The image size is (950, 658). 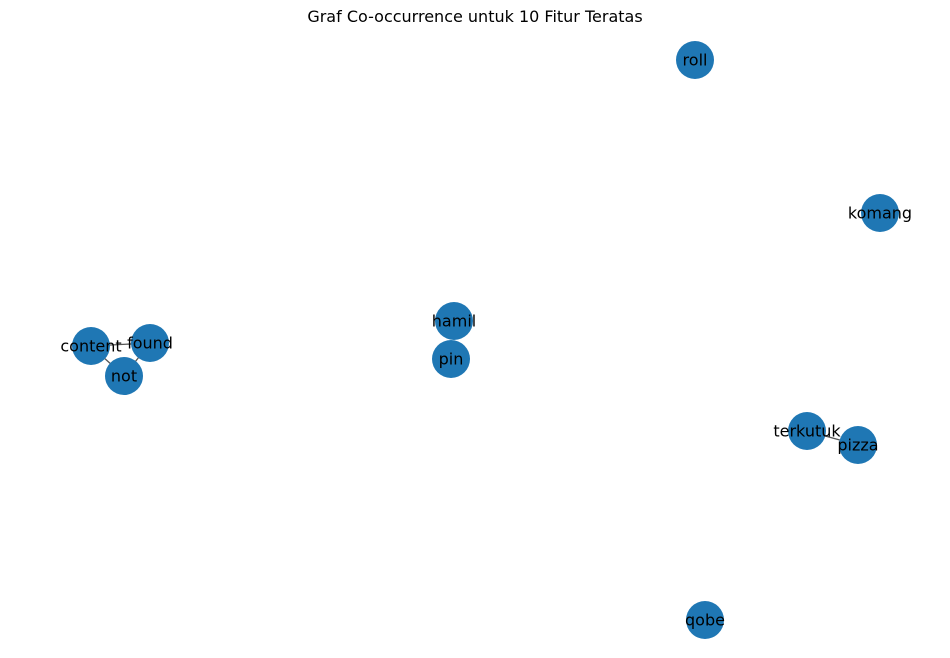 I want to click on node-label-content: content, so click(x=90, y=346).